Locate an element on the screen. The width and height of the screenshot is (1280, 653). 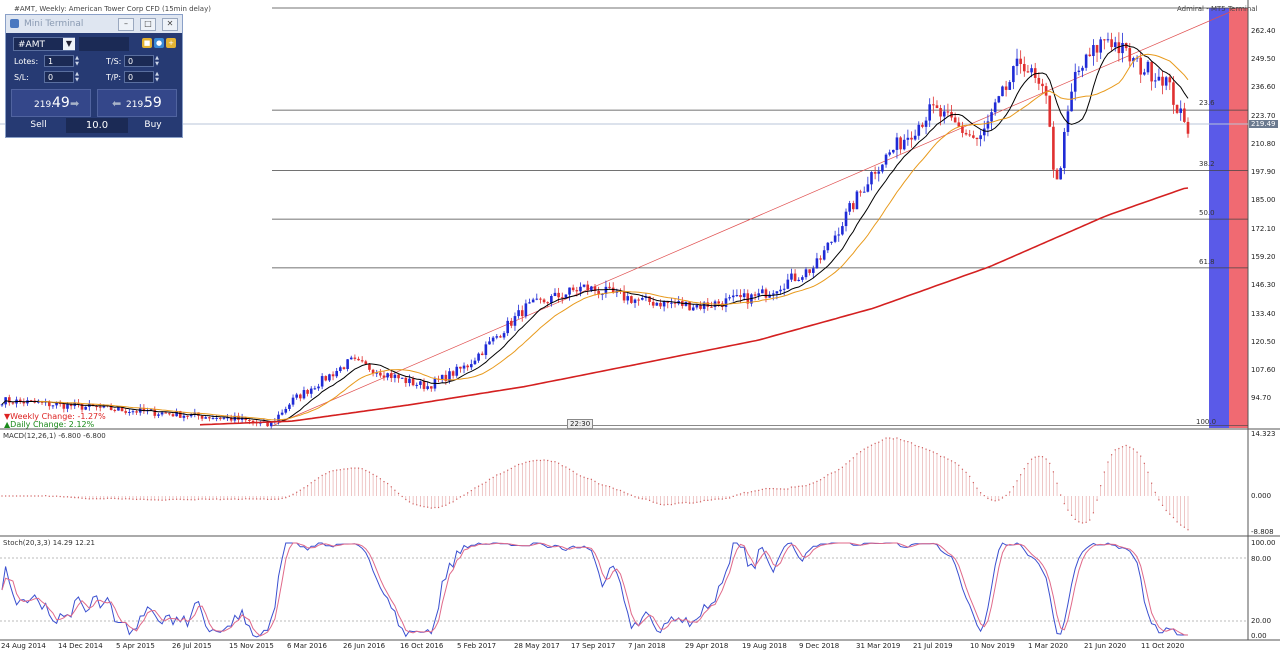
maximize-icon: □ is located at coordinates (148, 24).